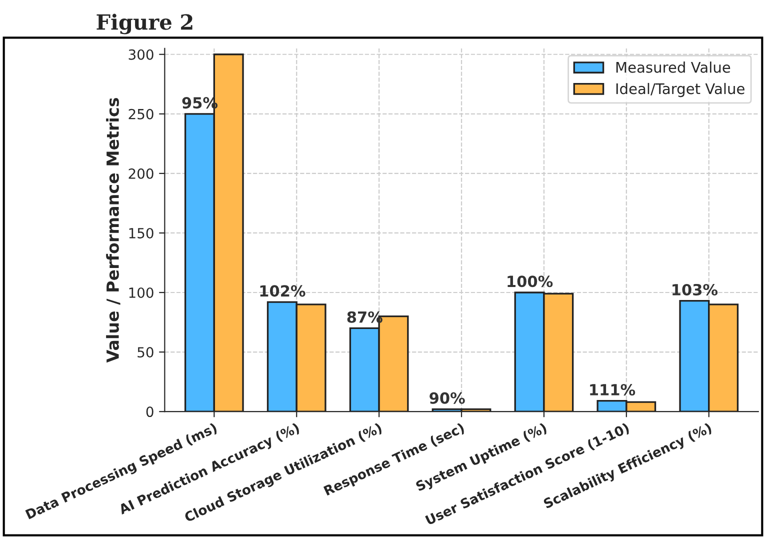 The height and width of the screenshot is (538, 766). What do you see at coordinates (141, 54) in the screenshot?
I see `y-tick-label: 300` at bounding box center [141, 54].